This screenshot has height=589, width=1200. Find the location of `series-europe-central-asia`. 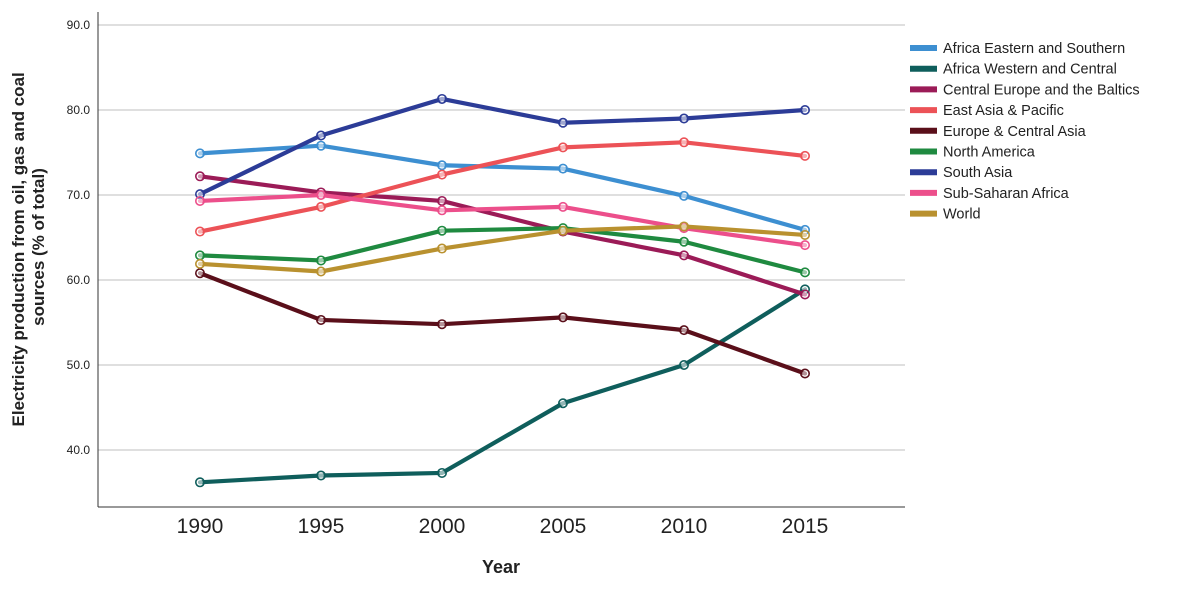

series-europe-central-asia is located at coordinates (502, 323).